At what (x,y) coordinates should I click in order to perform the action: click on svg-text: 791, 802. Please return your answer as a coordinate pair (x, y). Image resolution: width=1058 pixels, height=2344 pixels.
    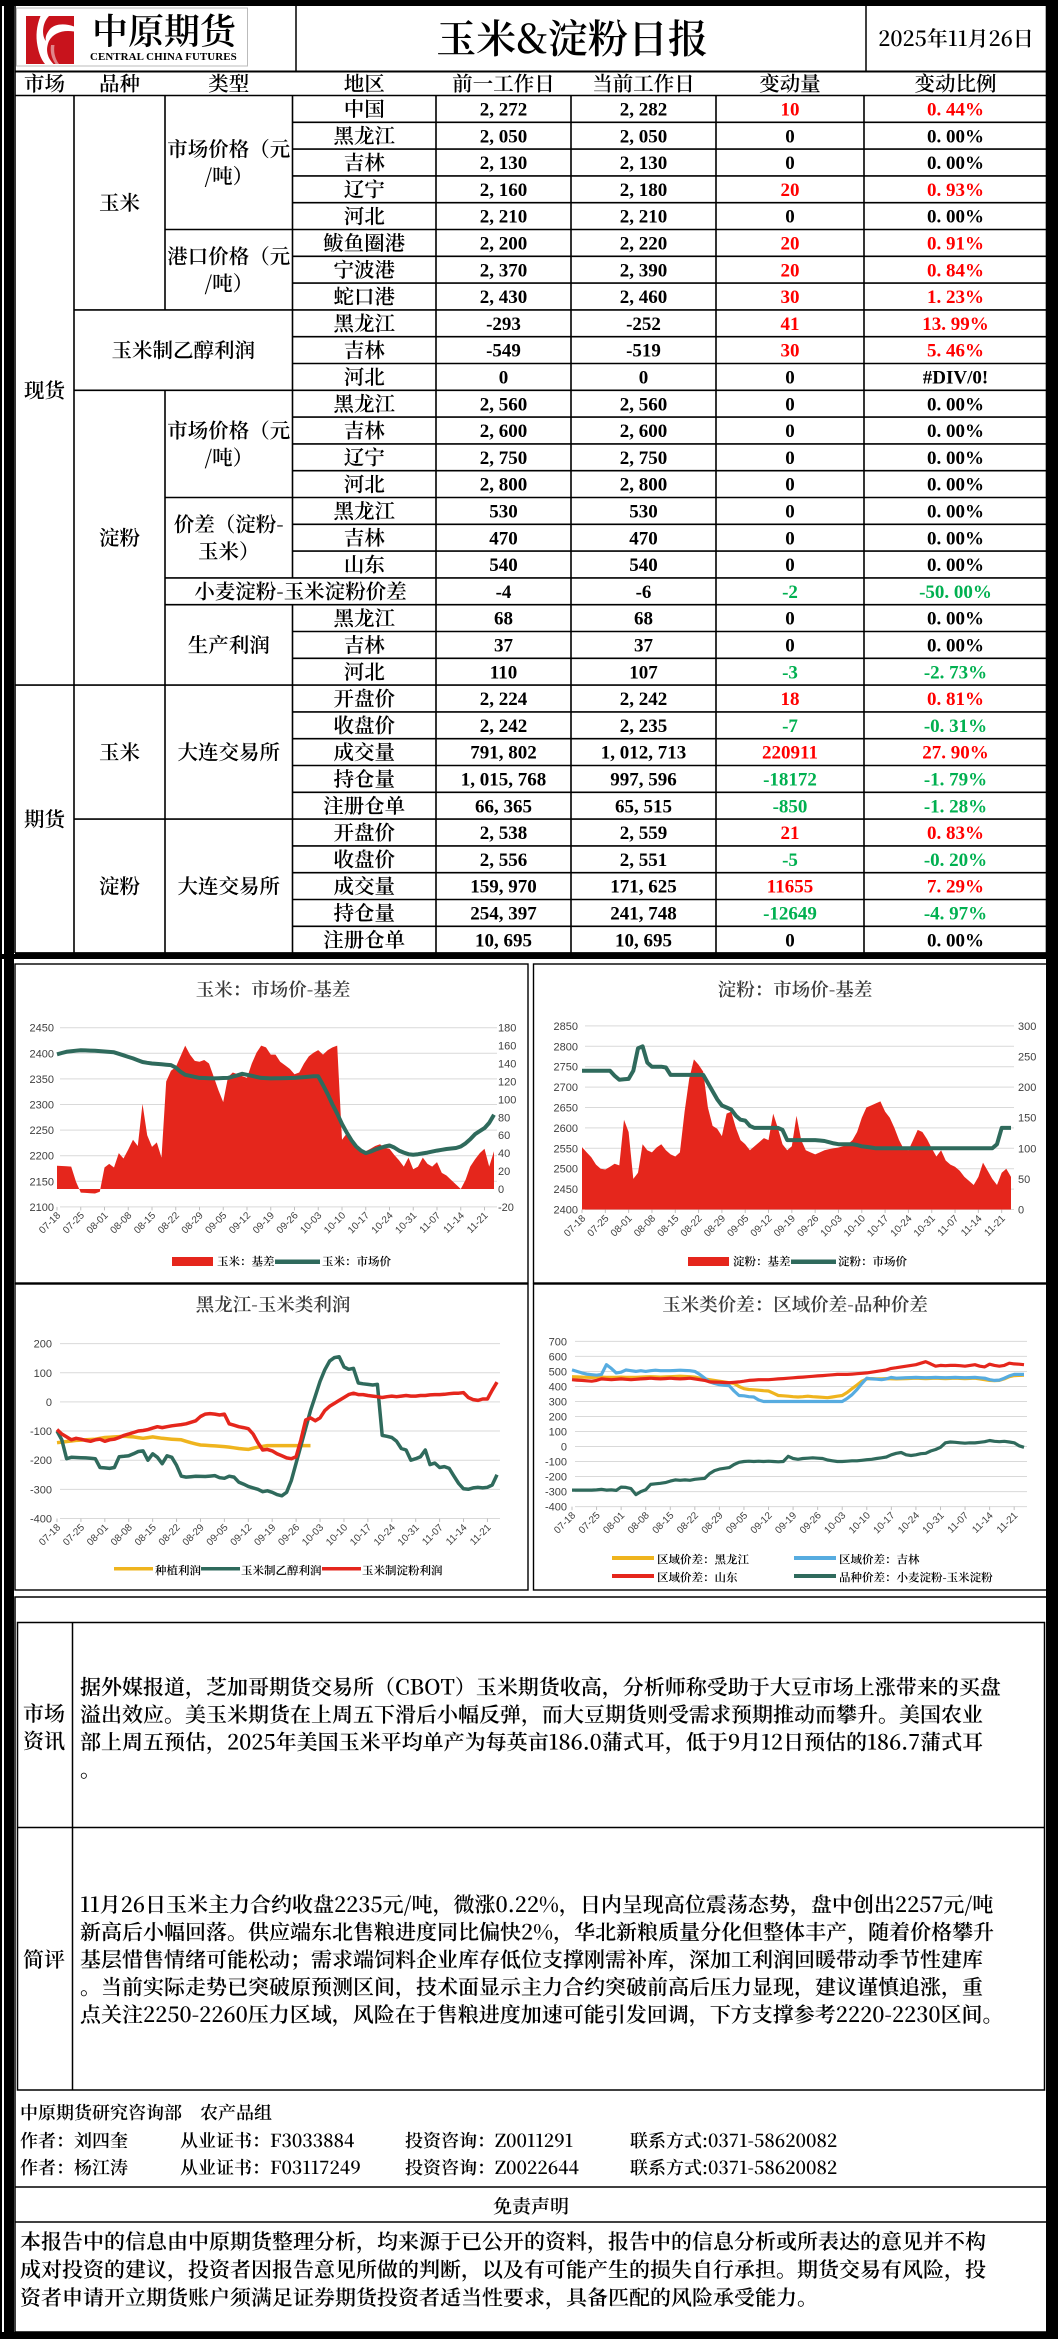
    Looking at the image, I should click on (503, 753).